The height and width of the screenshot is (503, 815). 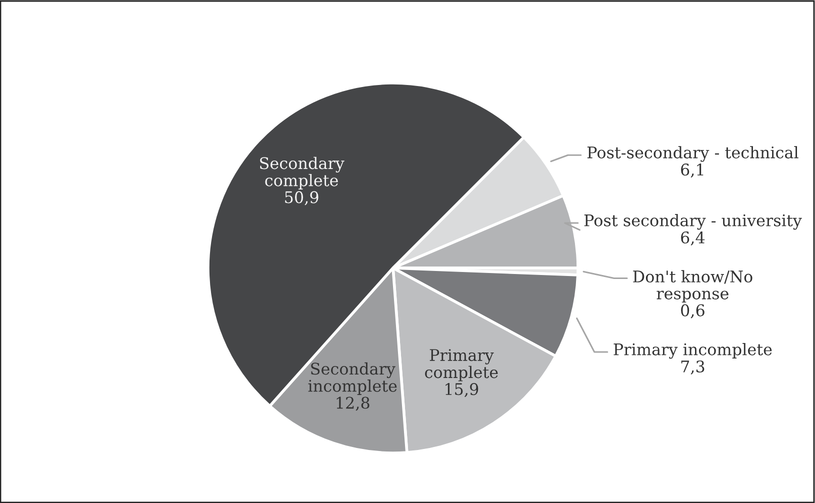 What do you see at coordinates (352, 378) in the screenshot?
I see `slice-label: Secondary incomplete` at bounding box center [352, 378].